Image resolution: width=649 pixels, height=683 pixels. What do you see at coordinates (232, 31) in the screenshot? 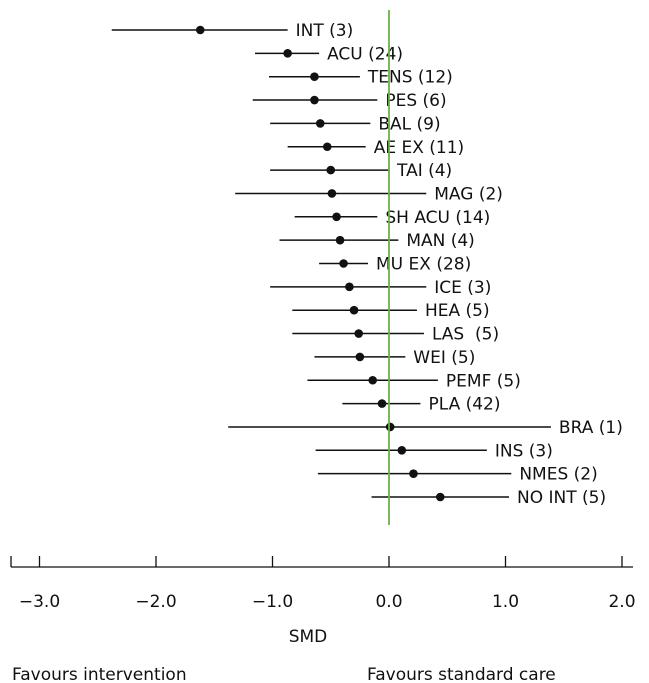
I see `study-row: INT (3)` at bounding box center [232, 31].